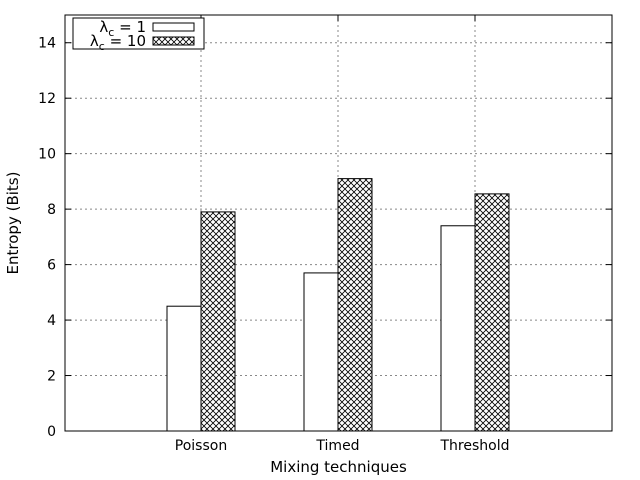  What do you see at coordinates (47, 99) in the screenshot?
I see `y-tick-label: 12` at bounding box center [47, 99].